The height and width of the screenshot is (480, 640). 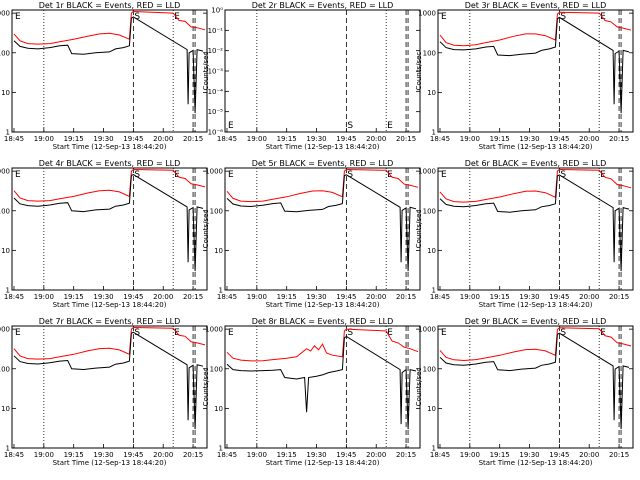 What do you see at coordinates (323, 163) in the screenshot?
I see `chart-title: Det 5r BLACK = Events, RED = LLD` at bounding box center [323, 163].